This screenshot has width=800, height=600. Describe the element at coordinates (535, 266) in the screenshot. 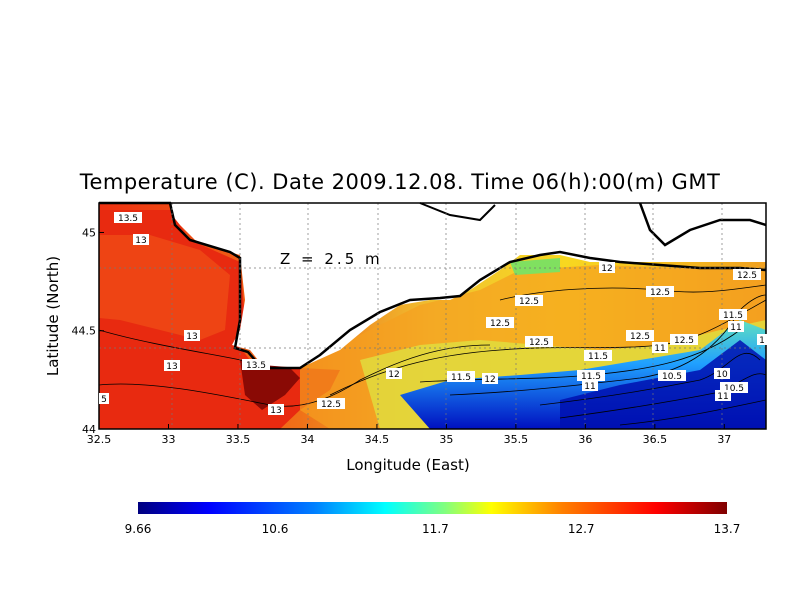

I see `green-patch` at that location.